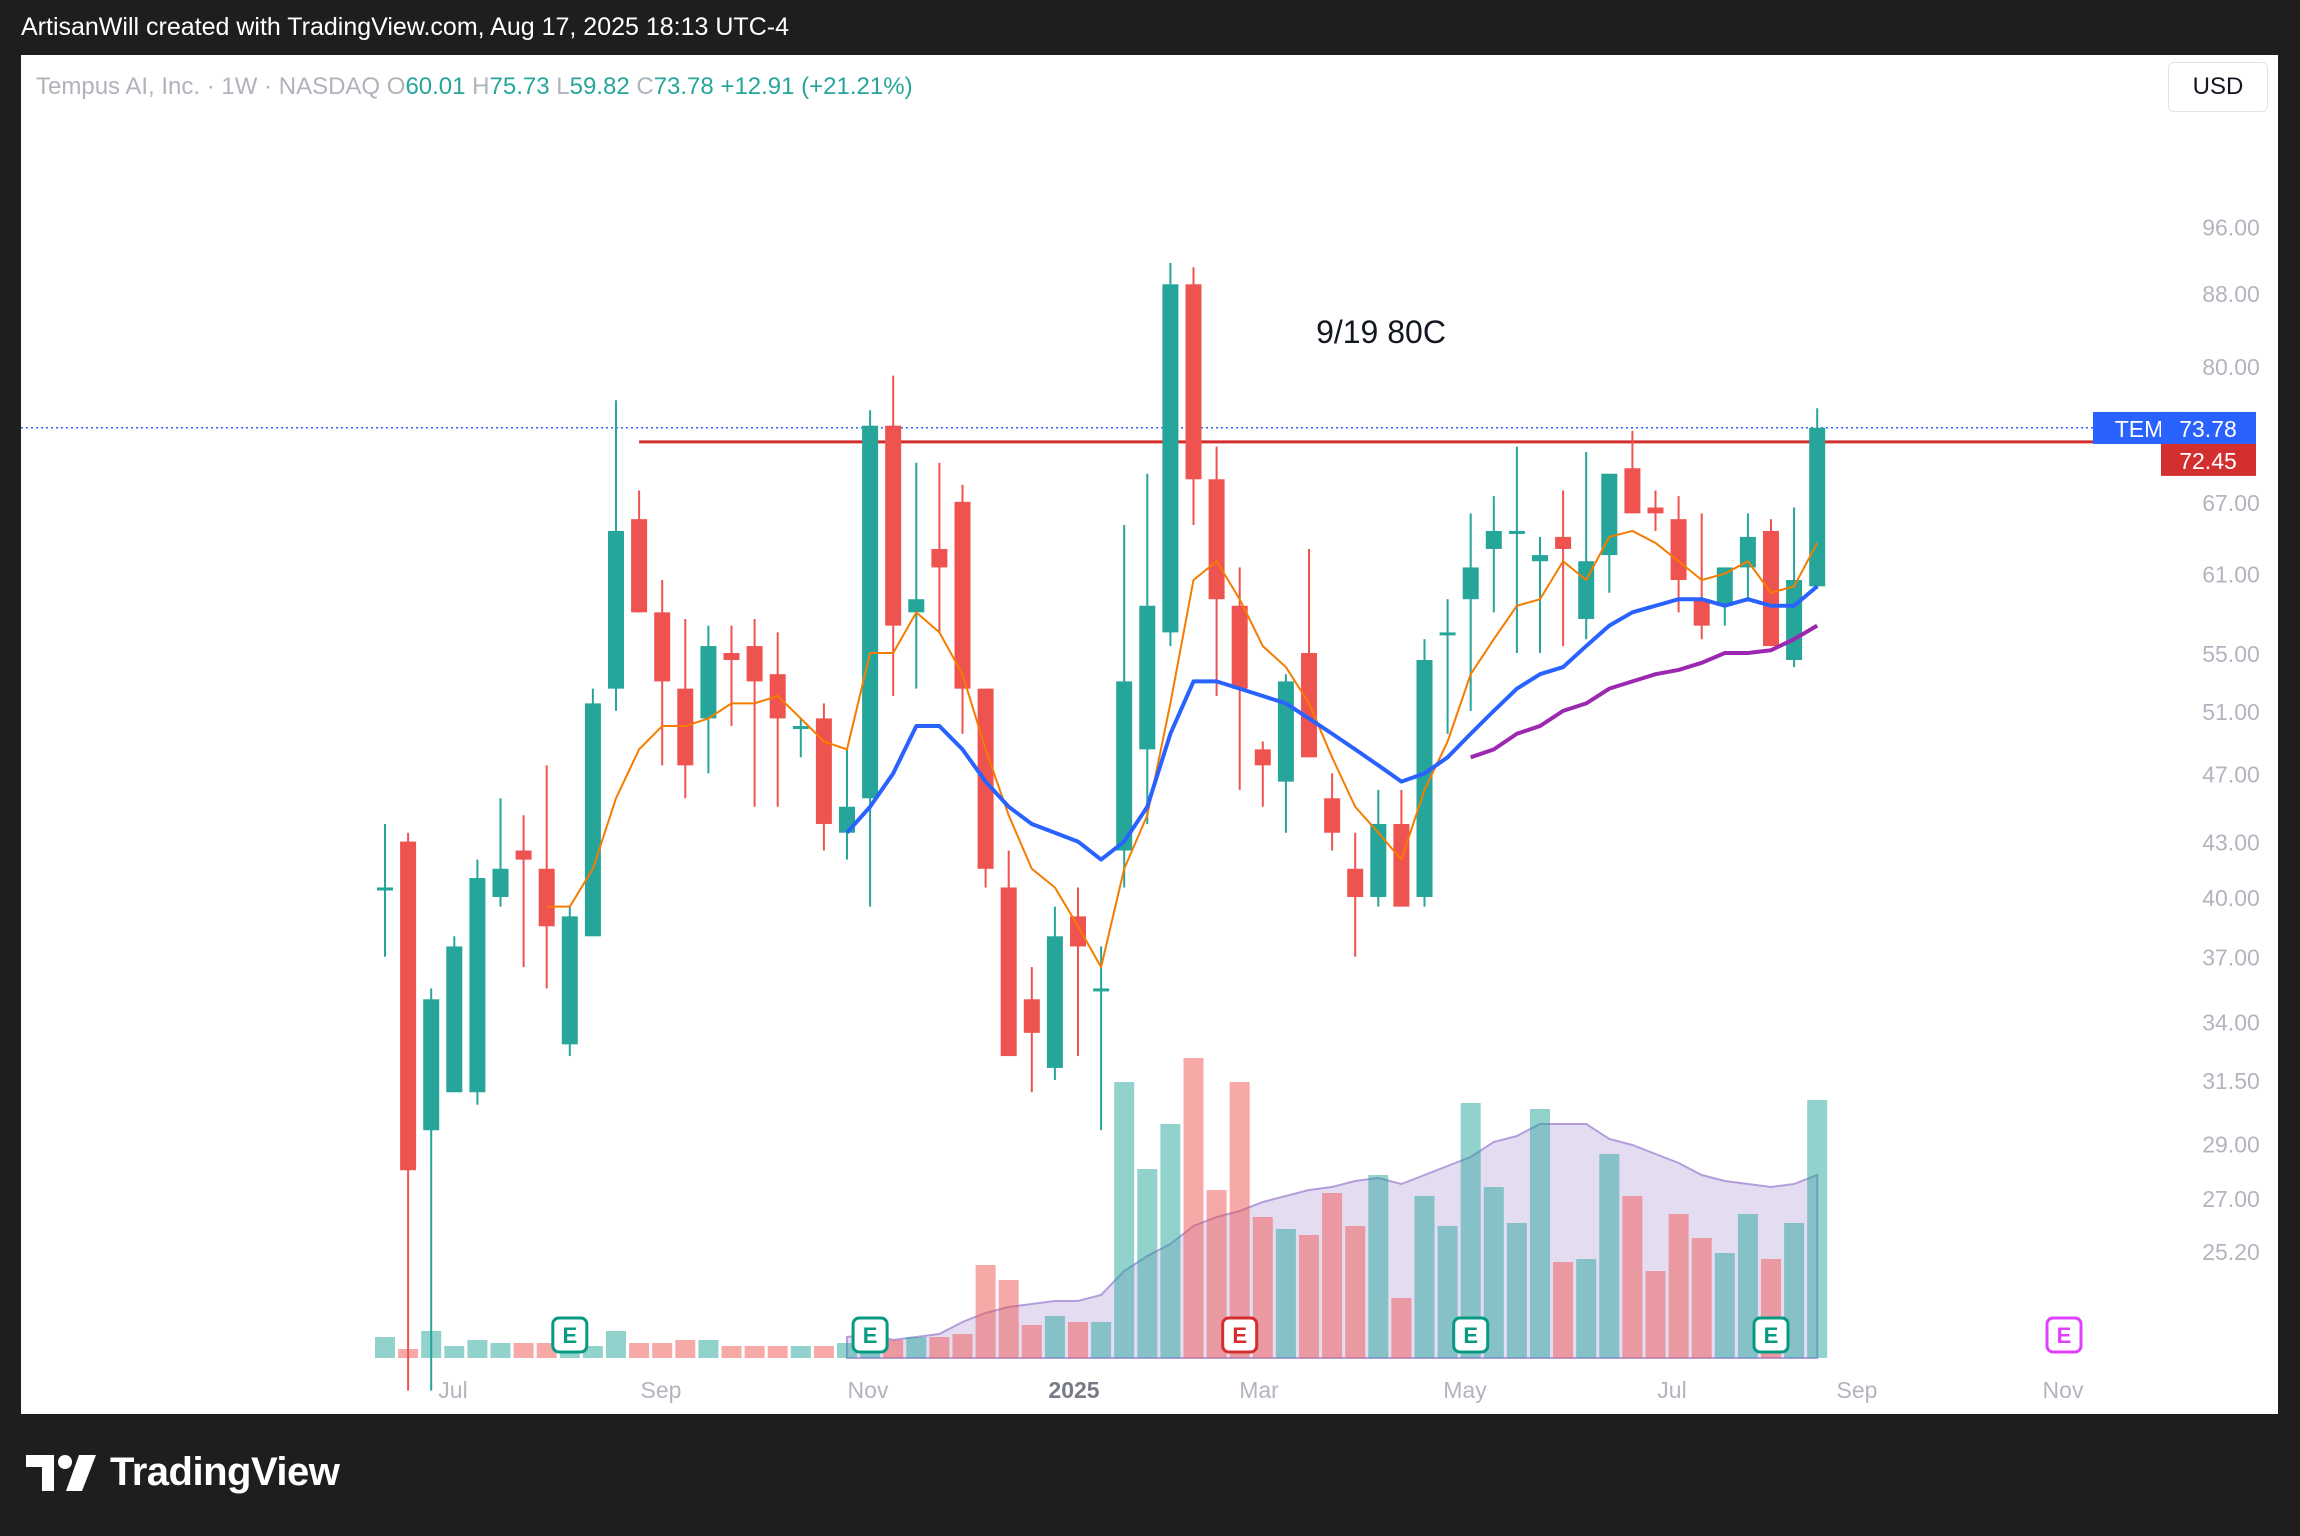 This screenshot has width=2300, height=1536. What do you see at coordinates (208, 86) in the screenshot?
I see `symbol-name: Tempus AI, Inc. · 1W · NASDAQ` at bounding box center [208, 86].